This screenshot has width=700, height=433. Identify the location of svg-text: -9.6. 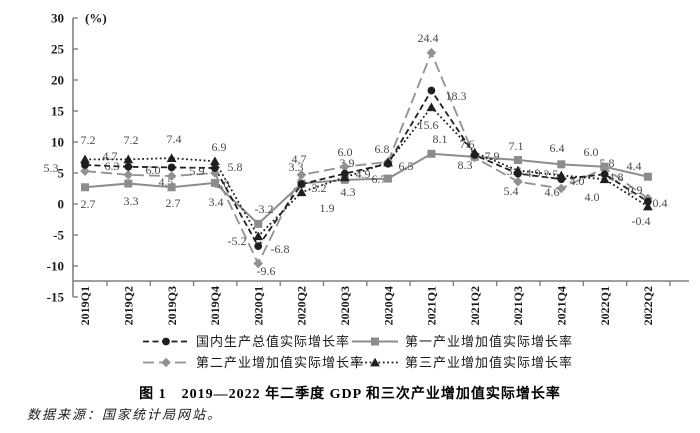
(266, 271).